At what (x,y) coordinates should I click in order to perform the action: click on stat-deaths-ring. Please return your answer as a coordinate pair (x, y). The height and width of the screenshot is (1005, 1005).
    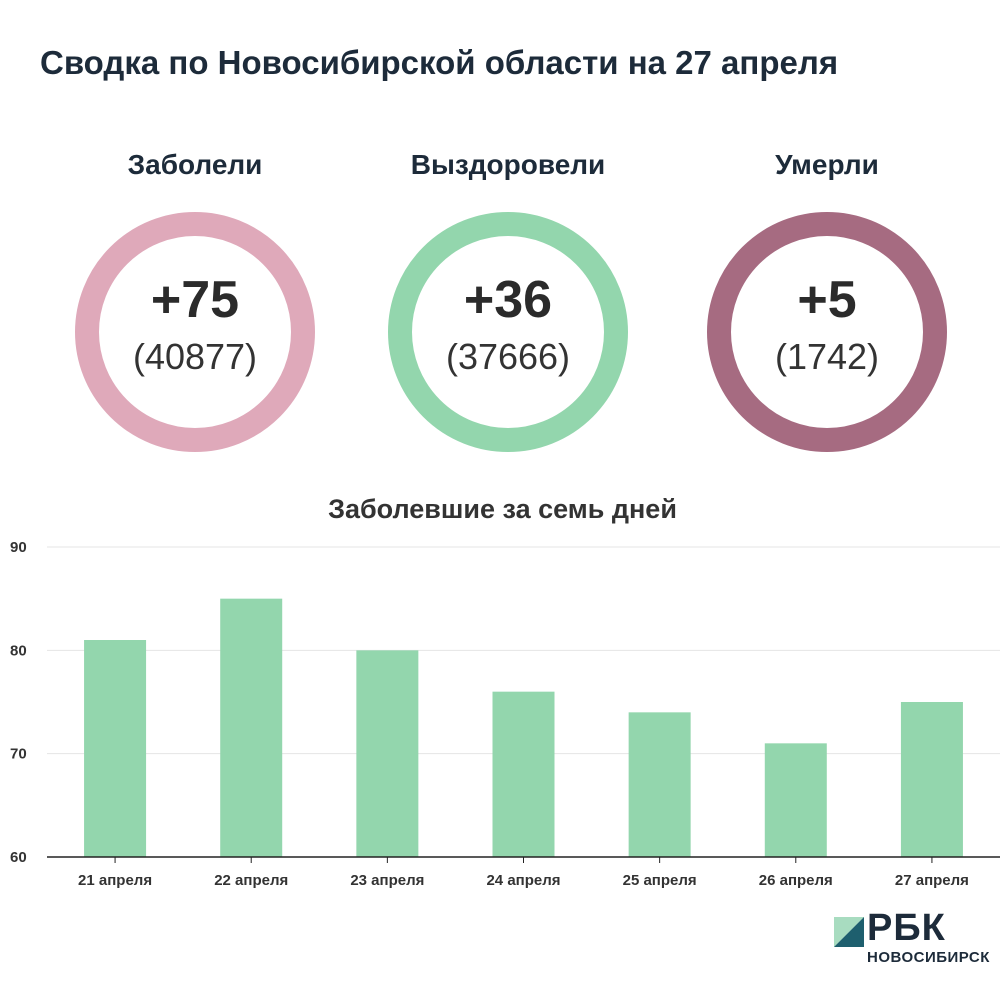
    Looking at the image, I should click on (827, 332).